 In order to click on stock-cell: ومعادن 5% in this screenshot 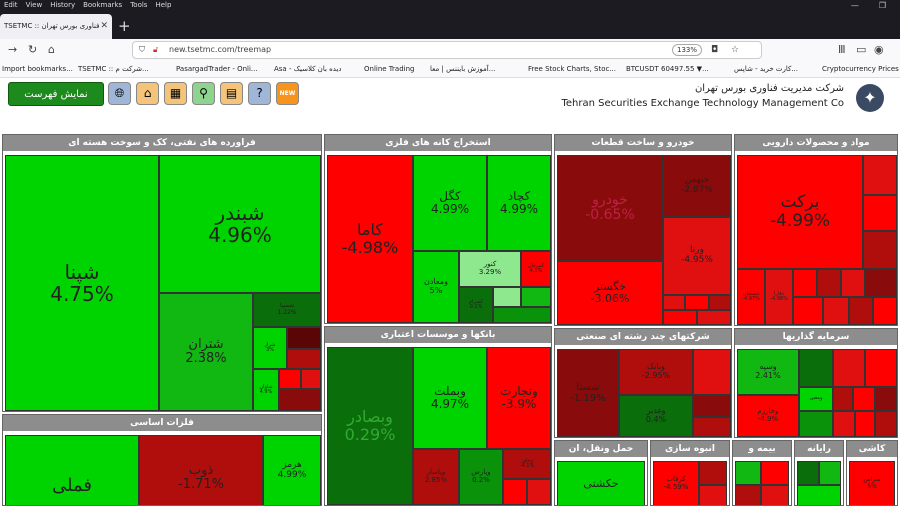, I will do `click(436, 287)`.